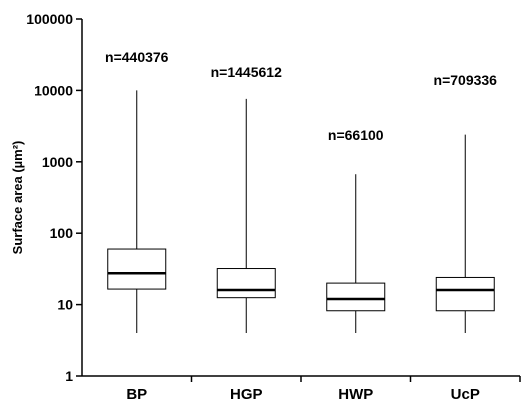 The width and height of the screenshot is (526, 405). What do you see at coordinates (465, 394) in the screenshot?
I see `x-tick-label: UcP` at bounding box center [465, 394].